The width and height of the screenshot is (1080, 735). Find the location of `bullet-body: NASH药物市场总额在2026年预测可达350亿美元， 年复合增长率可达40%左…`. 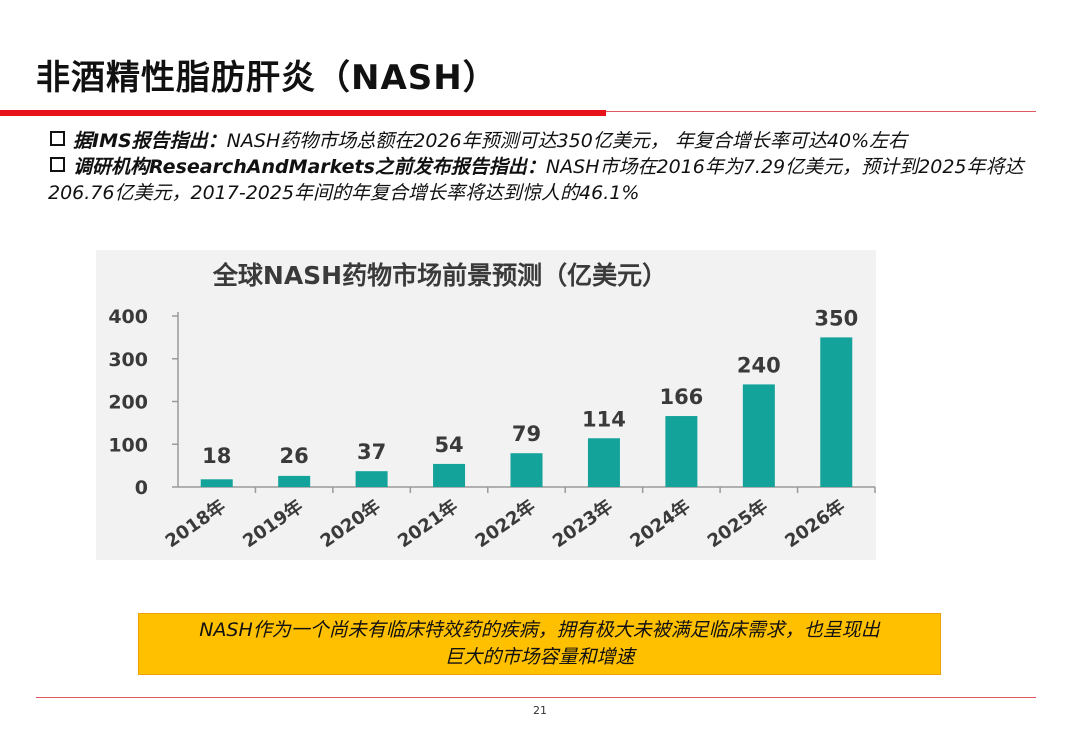

bullet-body: NASH药物市场总额在2026年预测可达350亿美元， 年复合增长率可达40%左… is located at coordinates (567, 141).